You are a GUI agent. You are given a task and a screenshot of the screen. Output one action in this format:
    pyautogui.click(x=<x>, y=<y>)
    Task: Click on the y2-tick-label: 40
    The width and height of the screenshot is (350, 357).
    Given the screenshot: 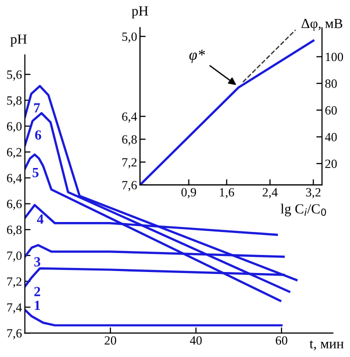 What is the action you would take?
    pyautogui.click(x=331, y=137)
    